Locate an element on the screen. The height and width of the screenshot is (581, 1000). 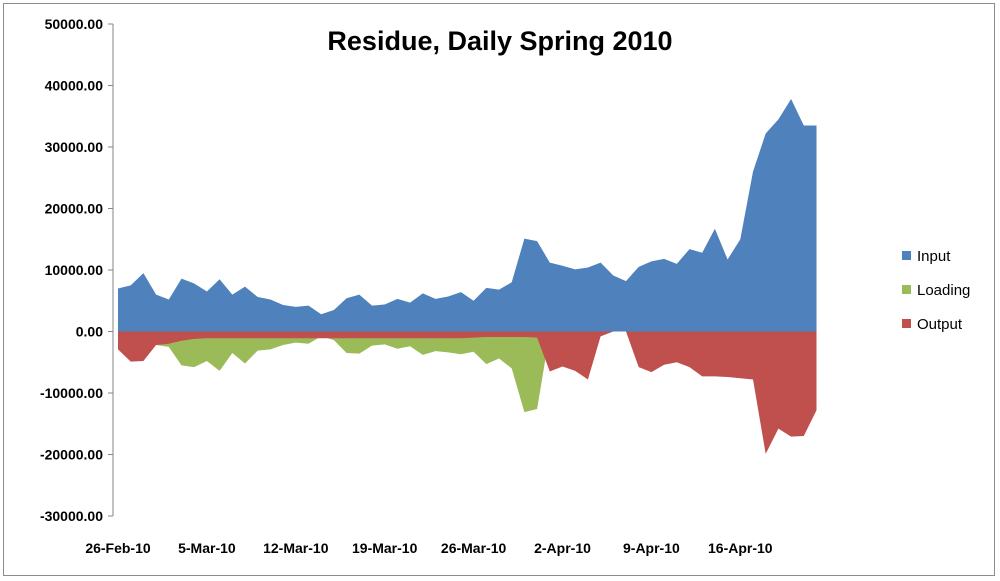
legend-label-input: Input is located at coordinates (934, 256).